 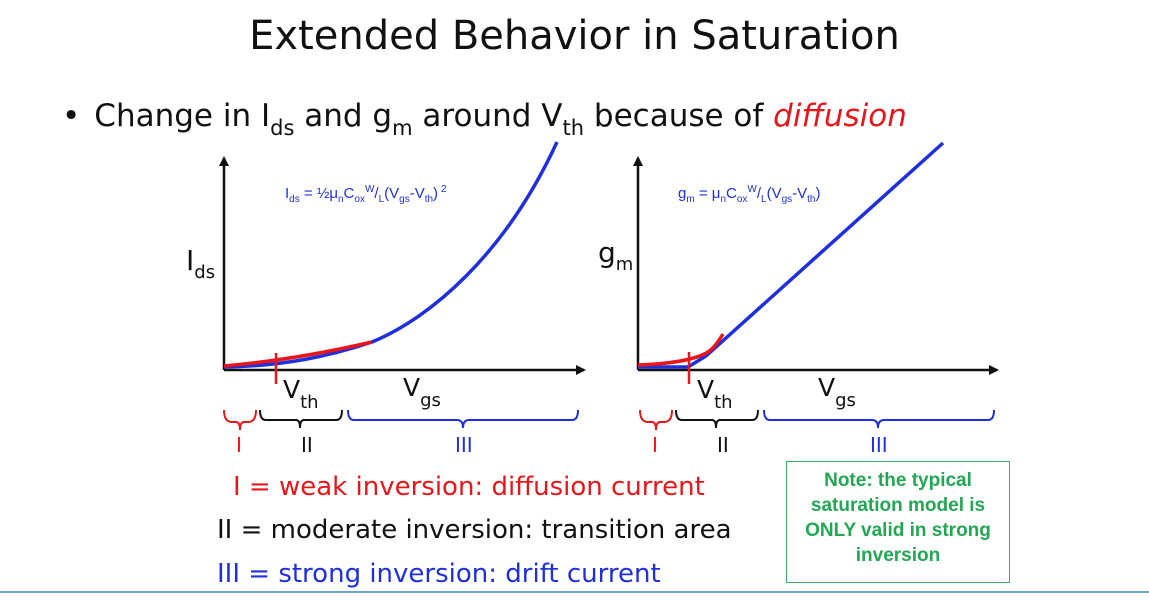 What do you see at coordinates (573, 128) in the screenshot?
I see `bullet-vth-sub: th` at bounding box center [573, 128].